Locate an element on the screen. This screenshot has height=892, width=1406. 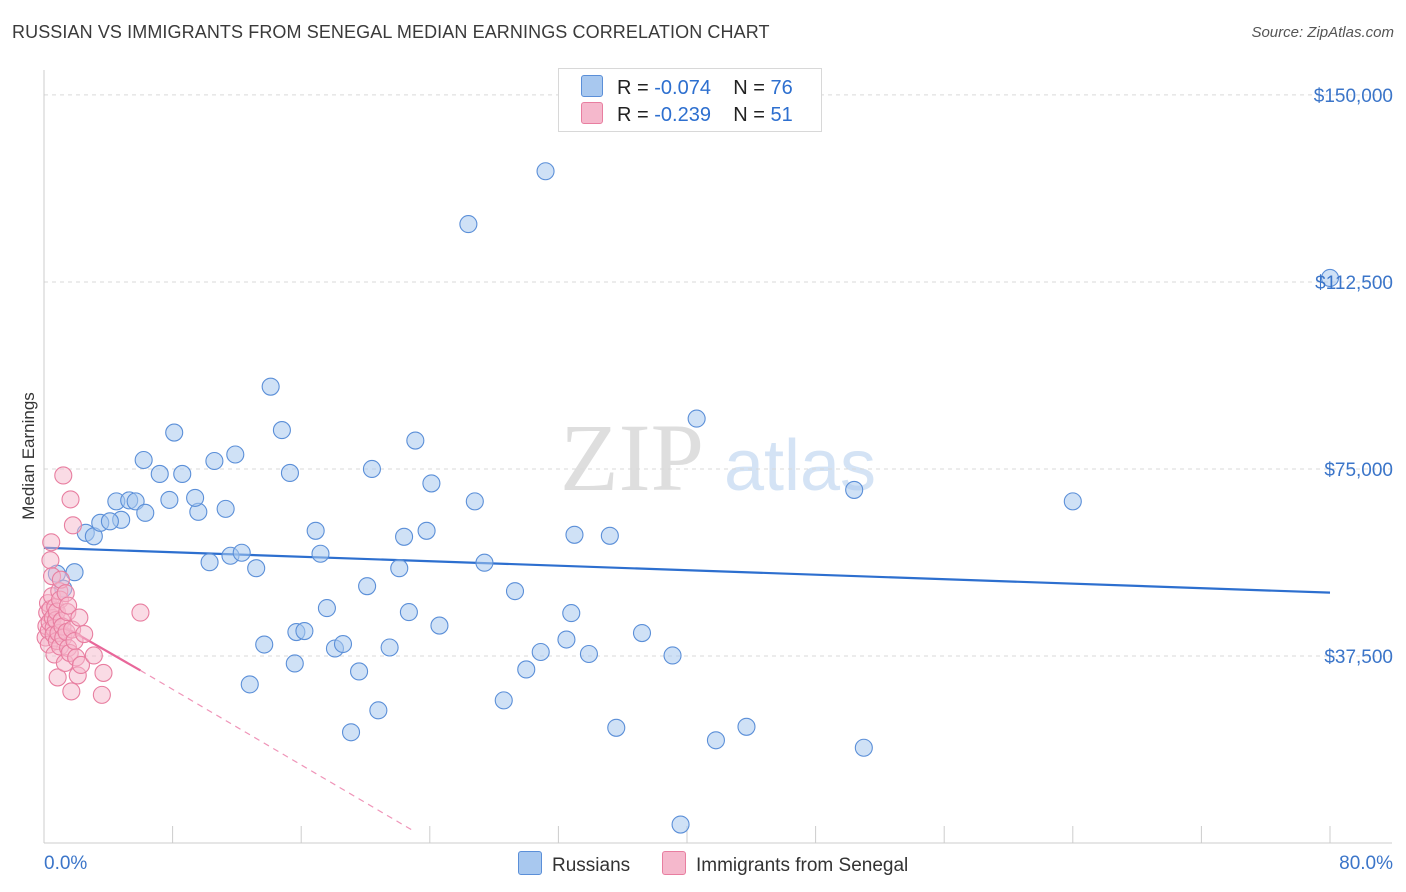
y-tick-label: $150,000 is located at coordinates (1353, 96).